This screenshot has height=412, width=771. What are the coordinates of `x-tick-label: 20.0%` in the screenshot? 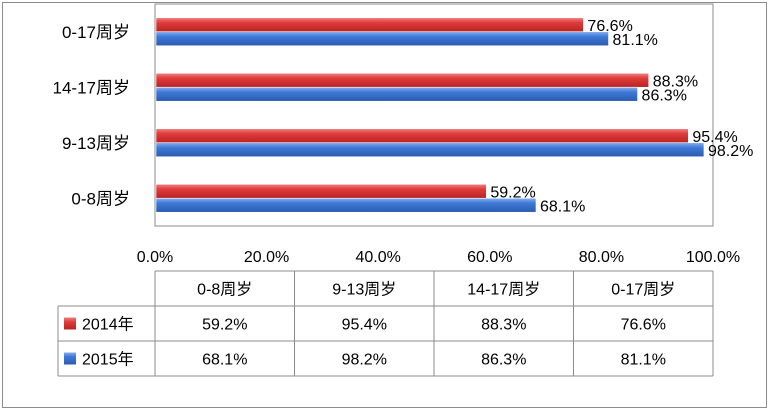 It's located at (266, 257).